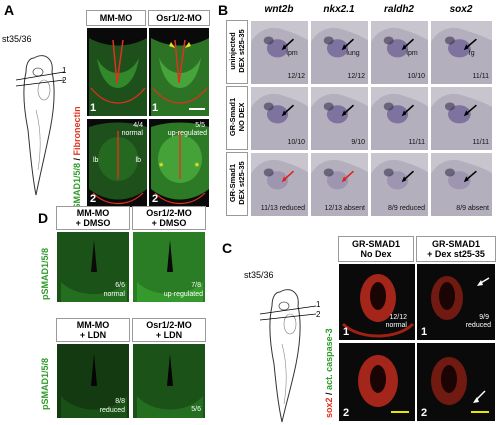 The image size is (500, 425). Describe the element at coordinates (9, 10) in the screenshot. I see `panel-a-label: A` at that location.